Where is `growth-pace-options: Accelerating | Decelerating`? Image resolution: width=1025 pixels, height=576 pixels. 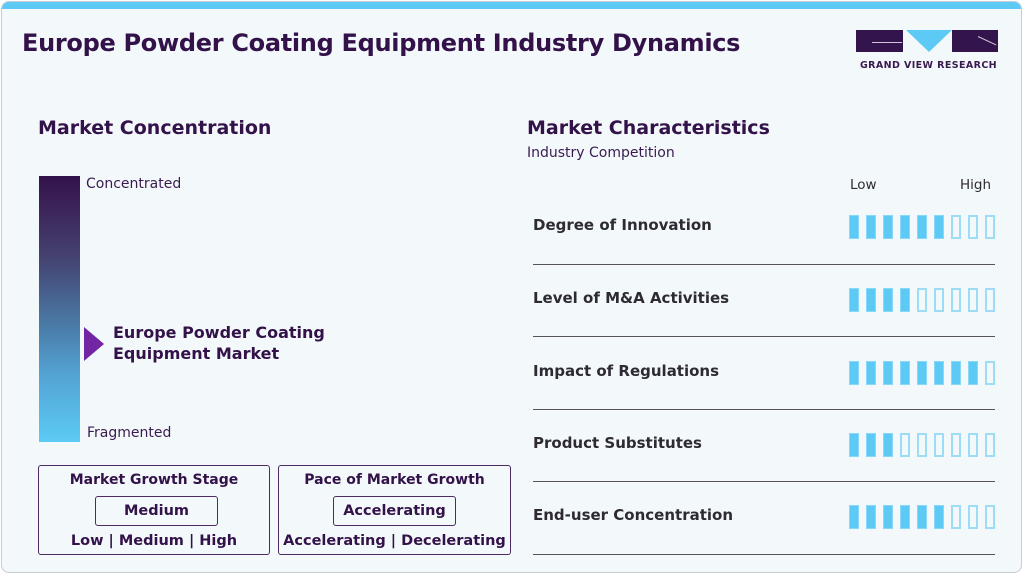
growth-pace-options: Accelerating | Decelerating is located at coordinates (394, 541).